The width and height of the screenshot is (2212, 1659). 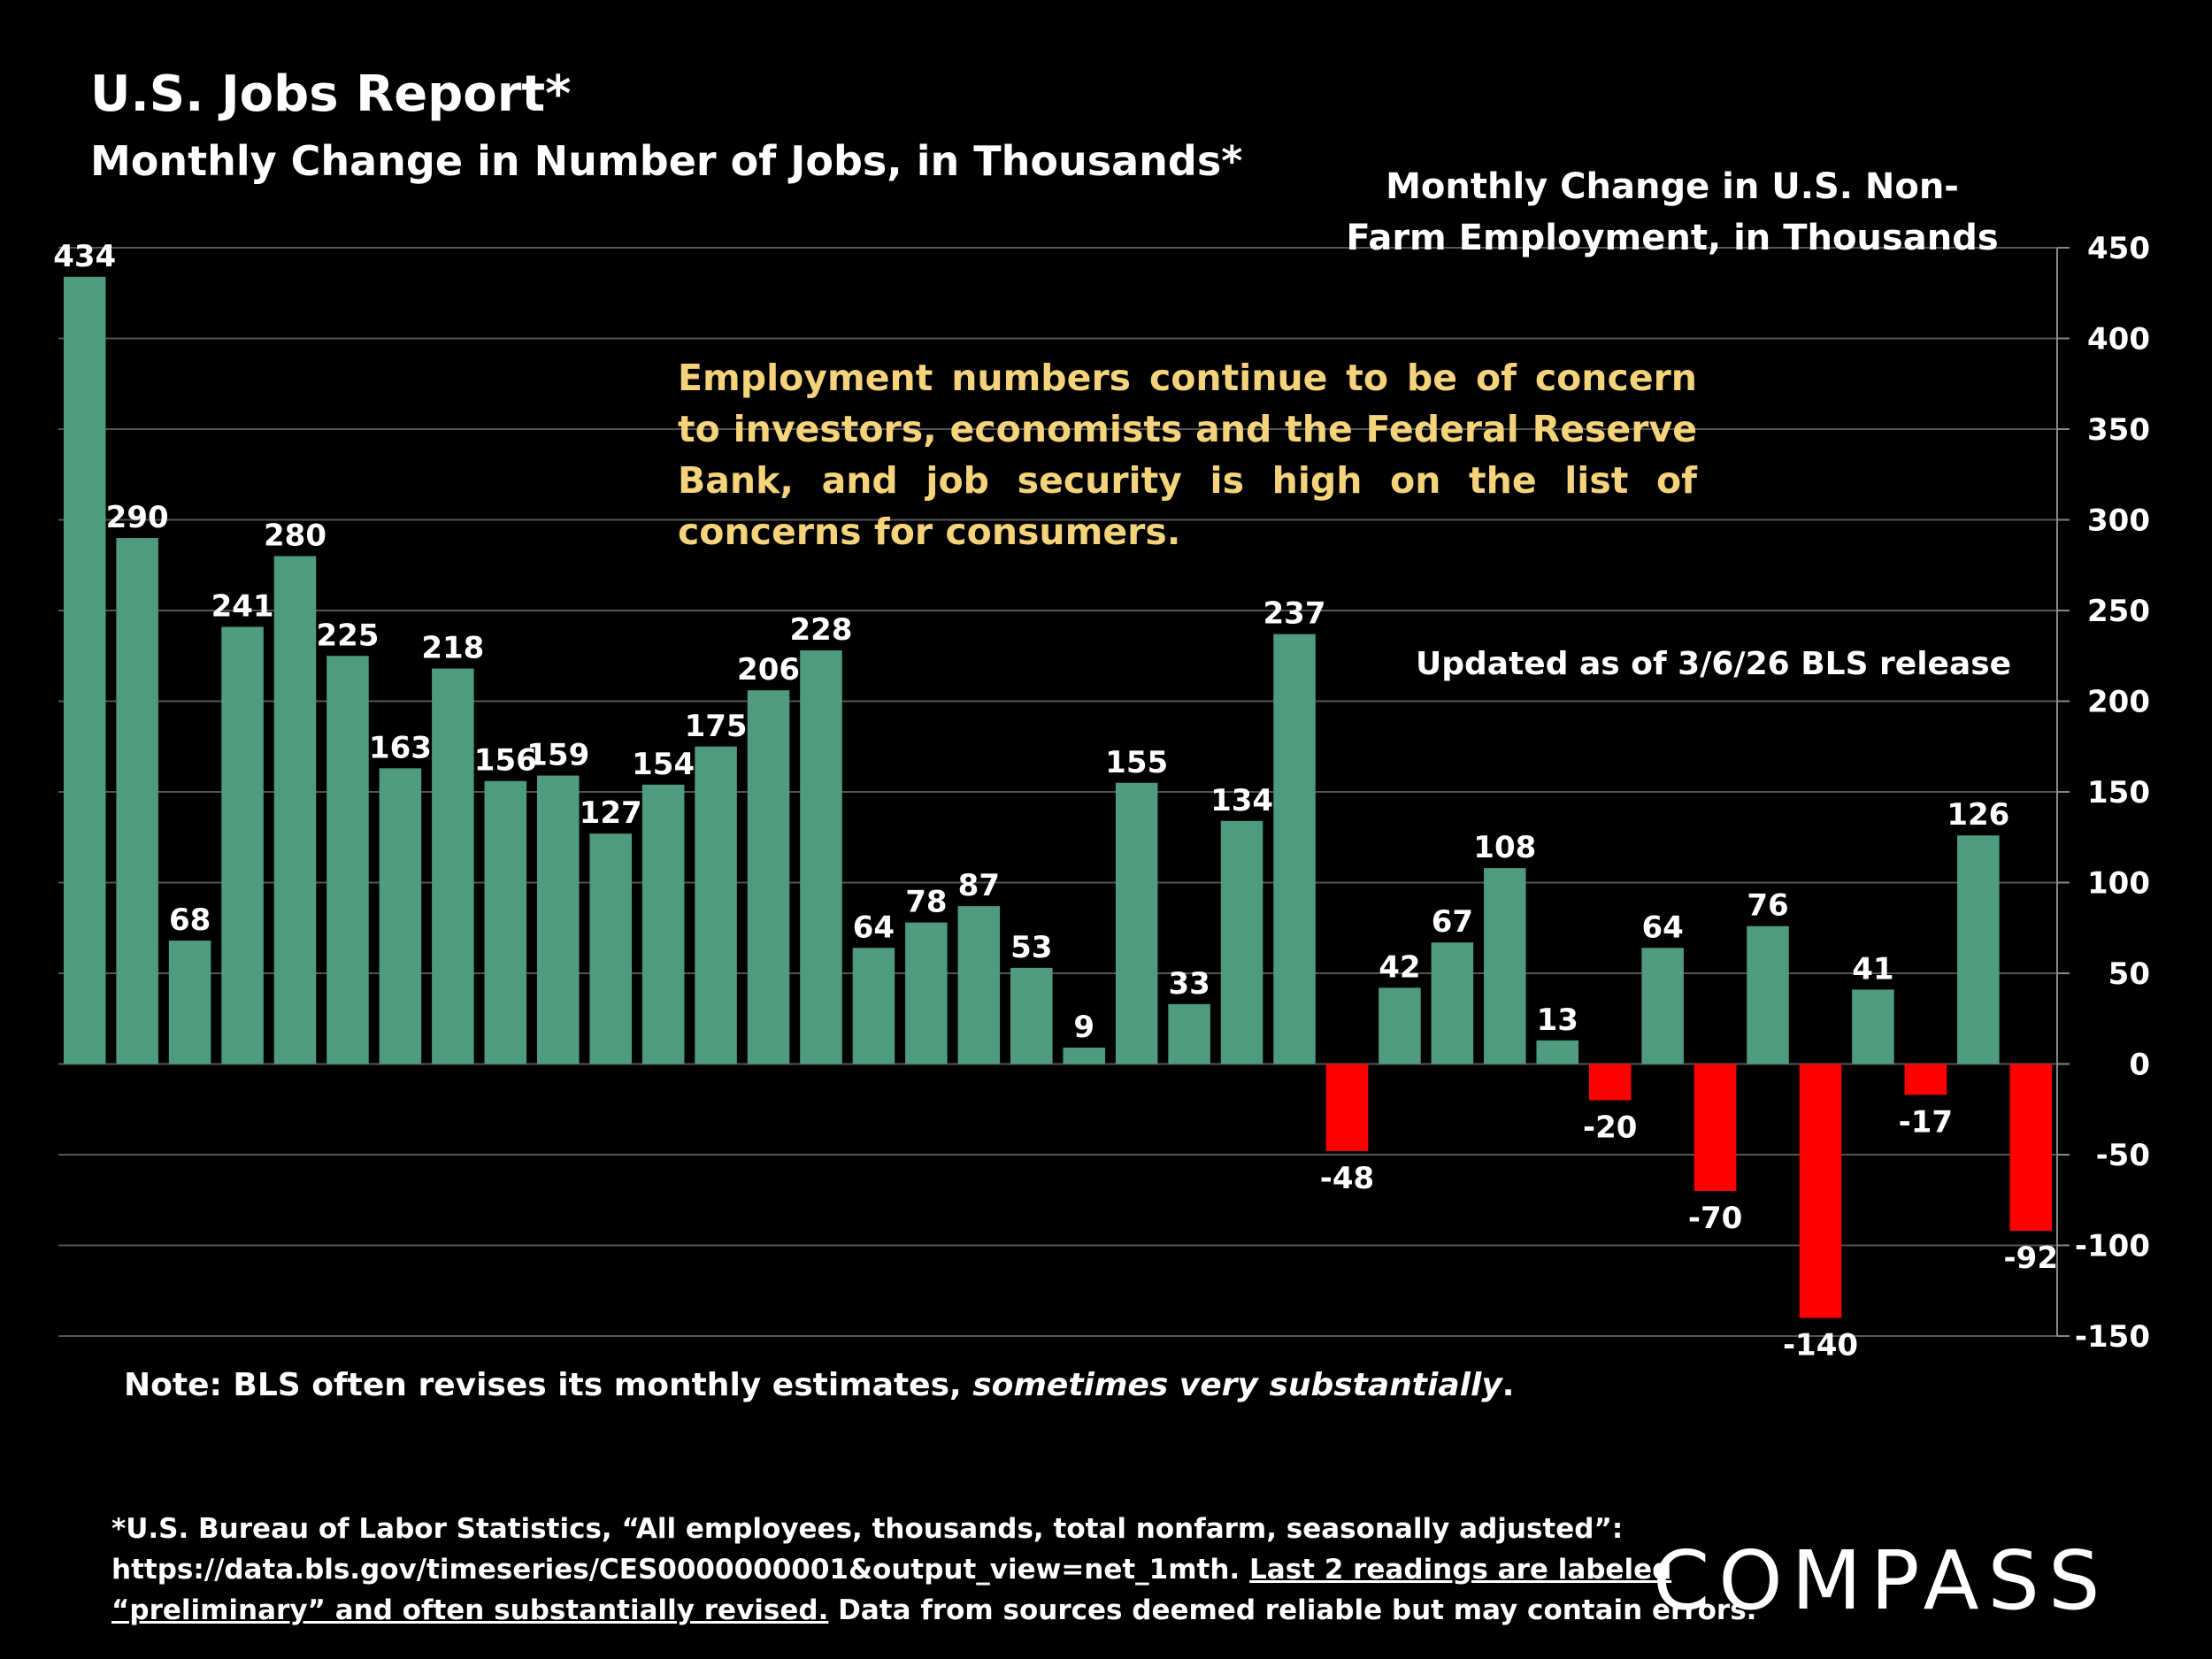 I want to click on data-label: 237, so click(x=1295, y=614).